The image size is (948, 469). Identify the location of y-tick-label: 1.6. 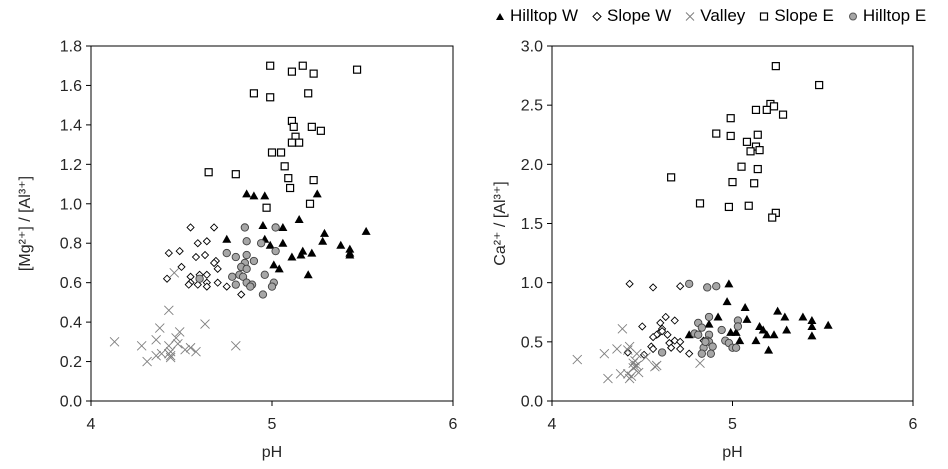
(71, 86).